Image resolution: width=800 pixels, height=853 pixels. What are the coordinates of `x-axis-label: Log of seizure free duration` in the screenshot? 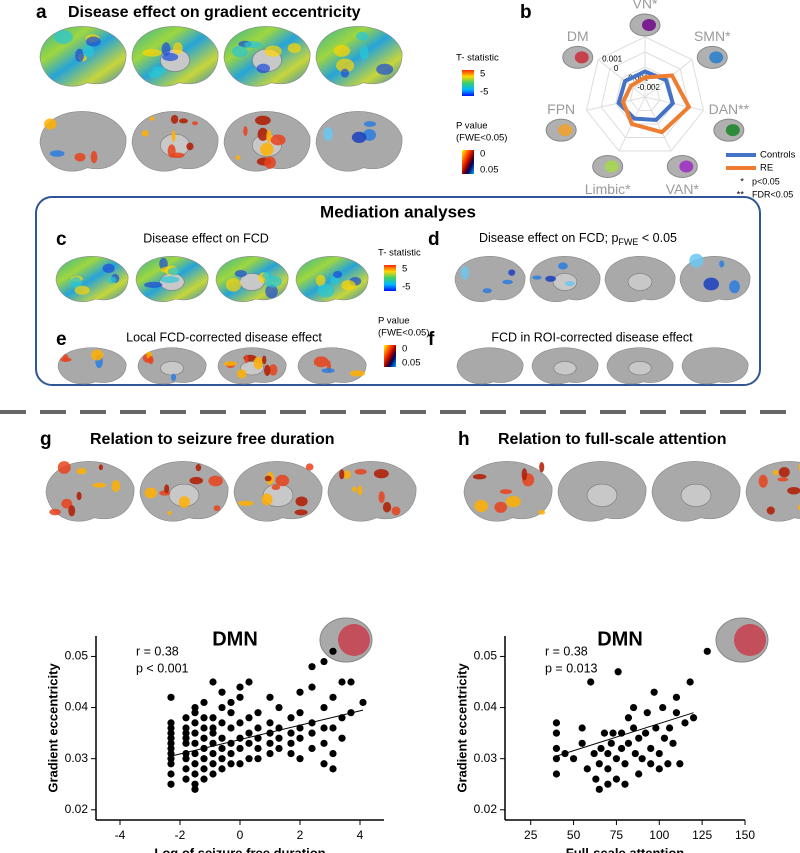 It's located at (239, 849).